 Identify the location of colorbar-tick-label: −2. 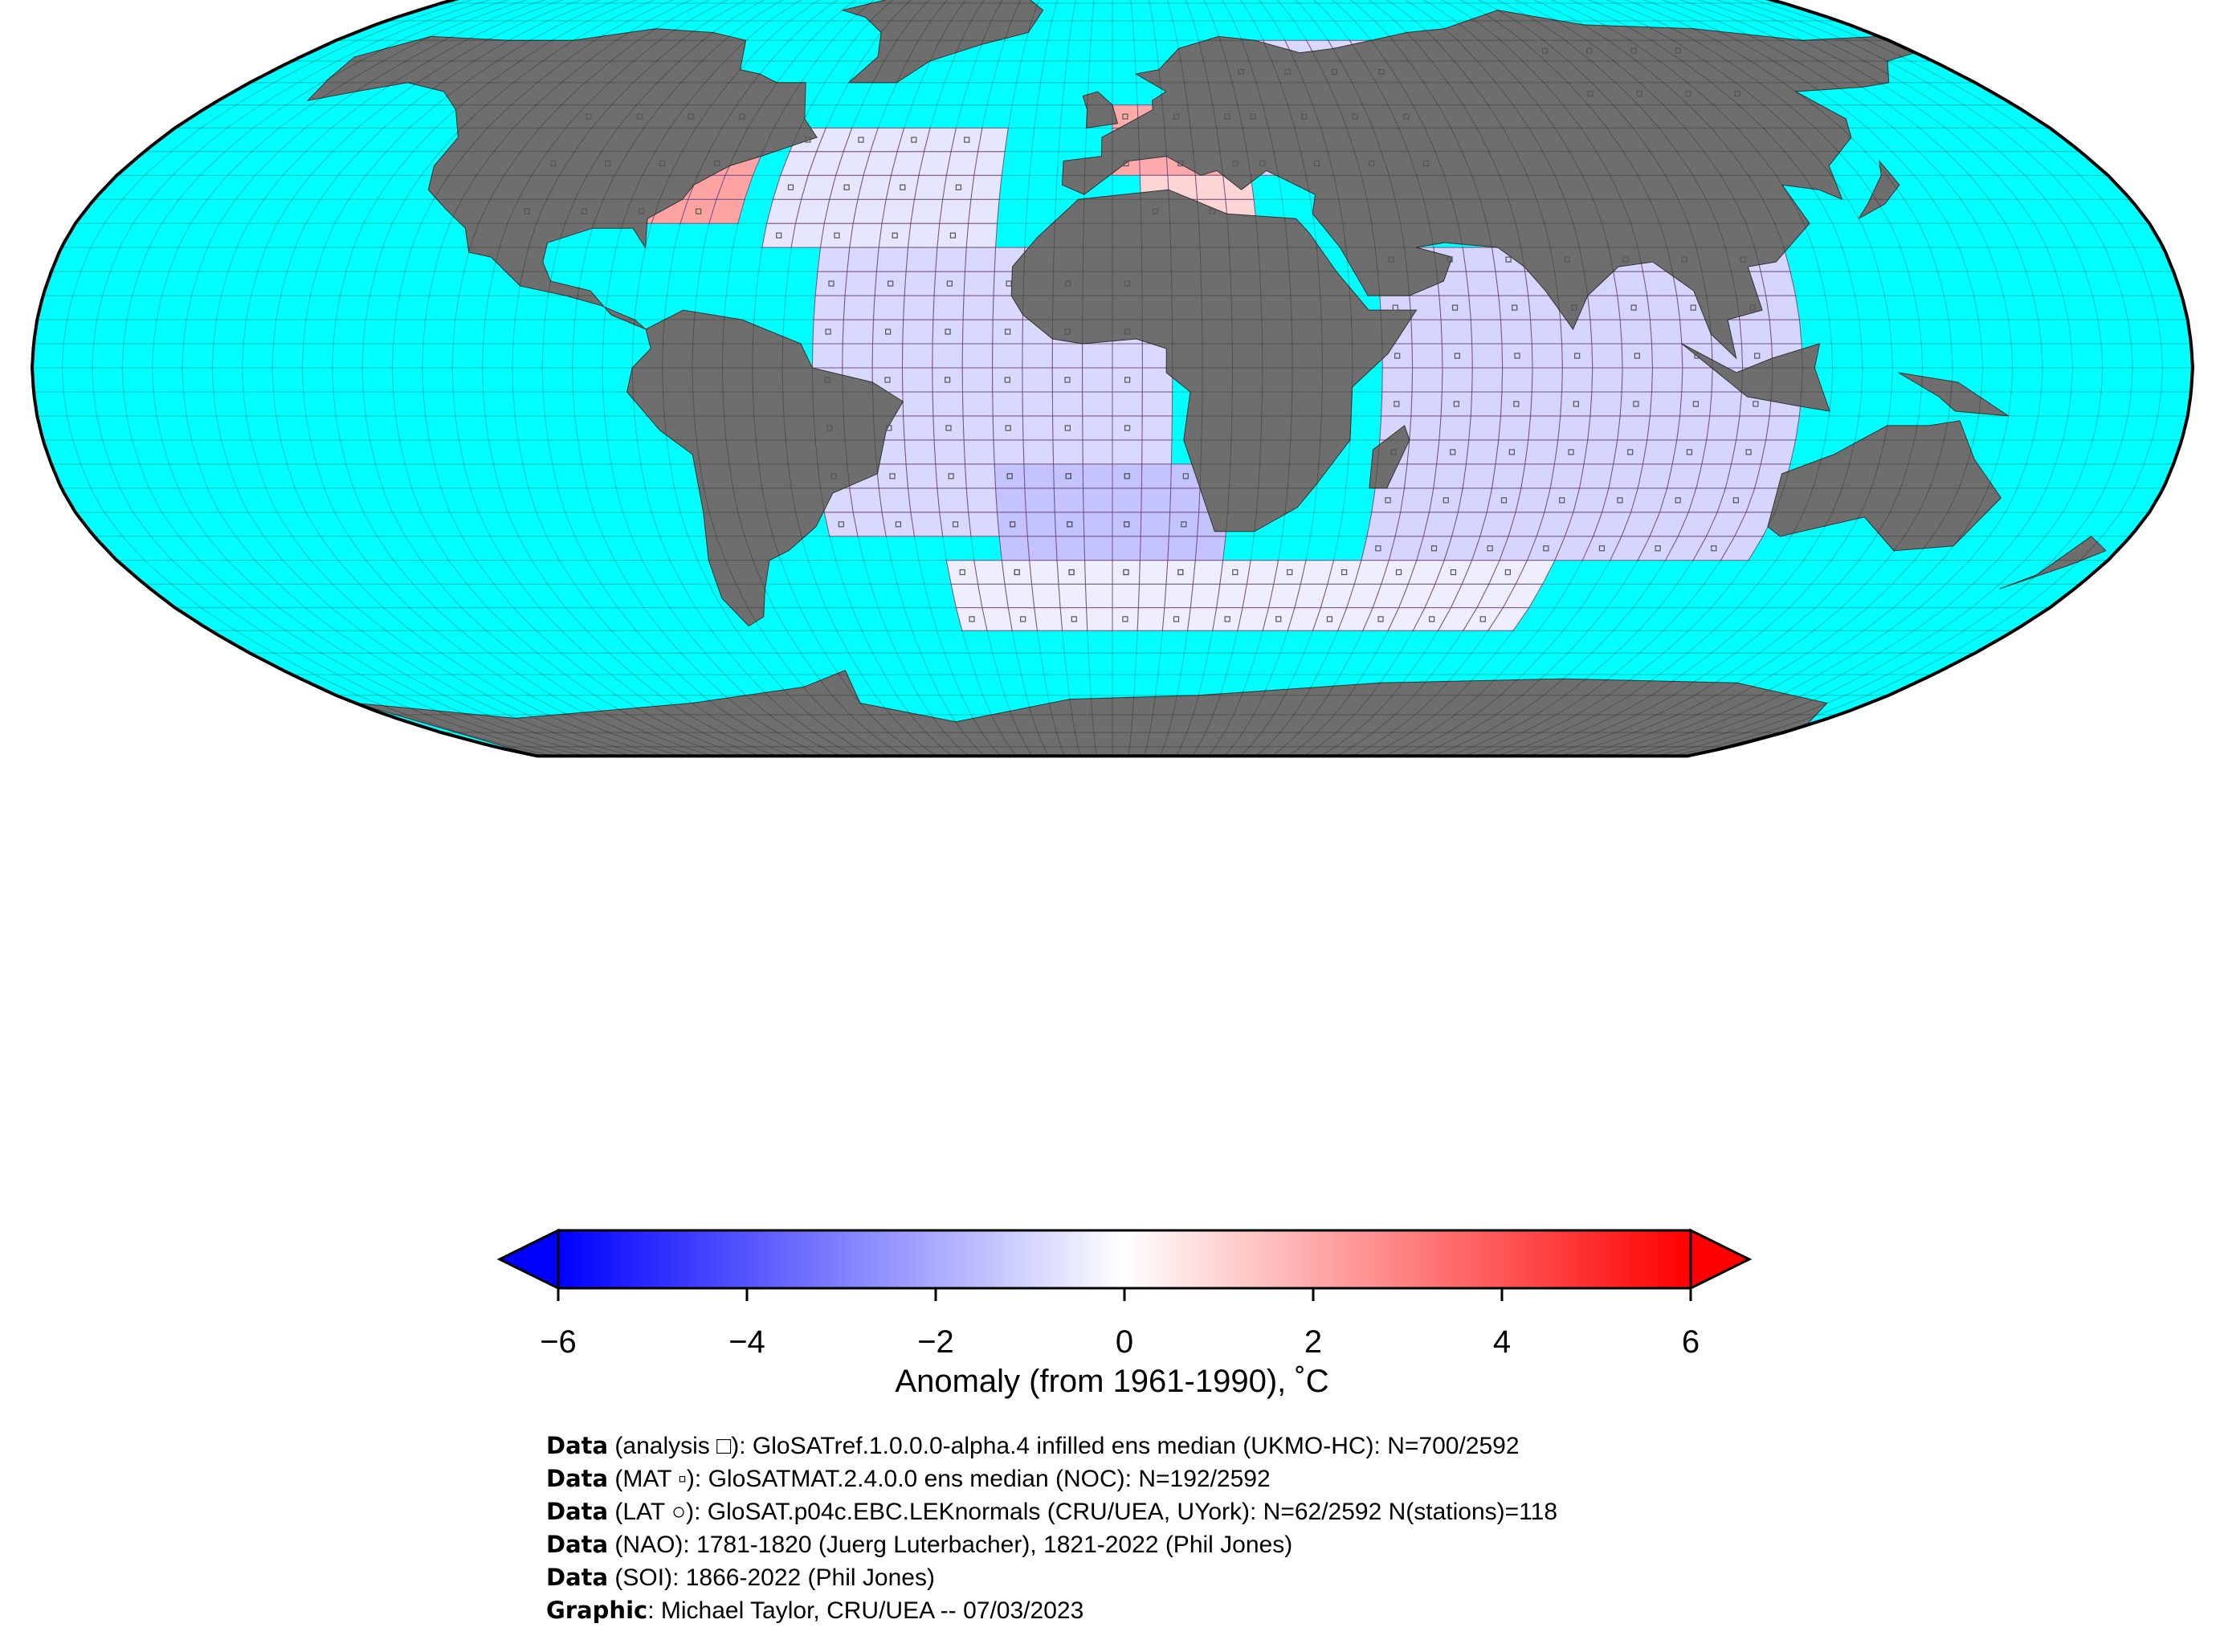
(935, 1342).